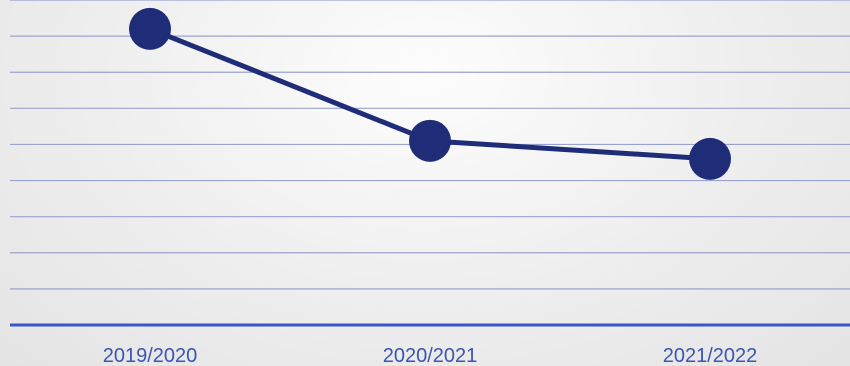 This screenshot has width=850, height=366. Describe the element at coordinates (710, 355) in the screenshot. I see `x-tick-label: 2021/2022` at that location.